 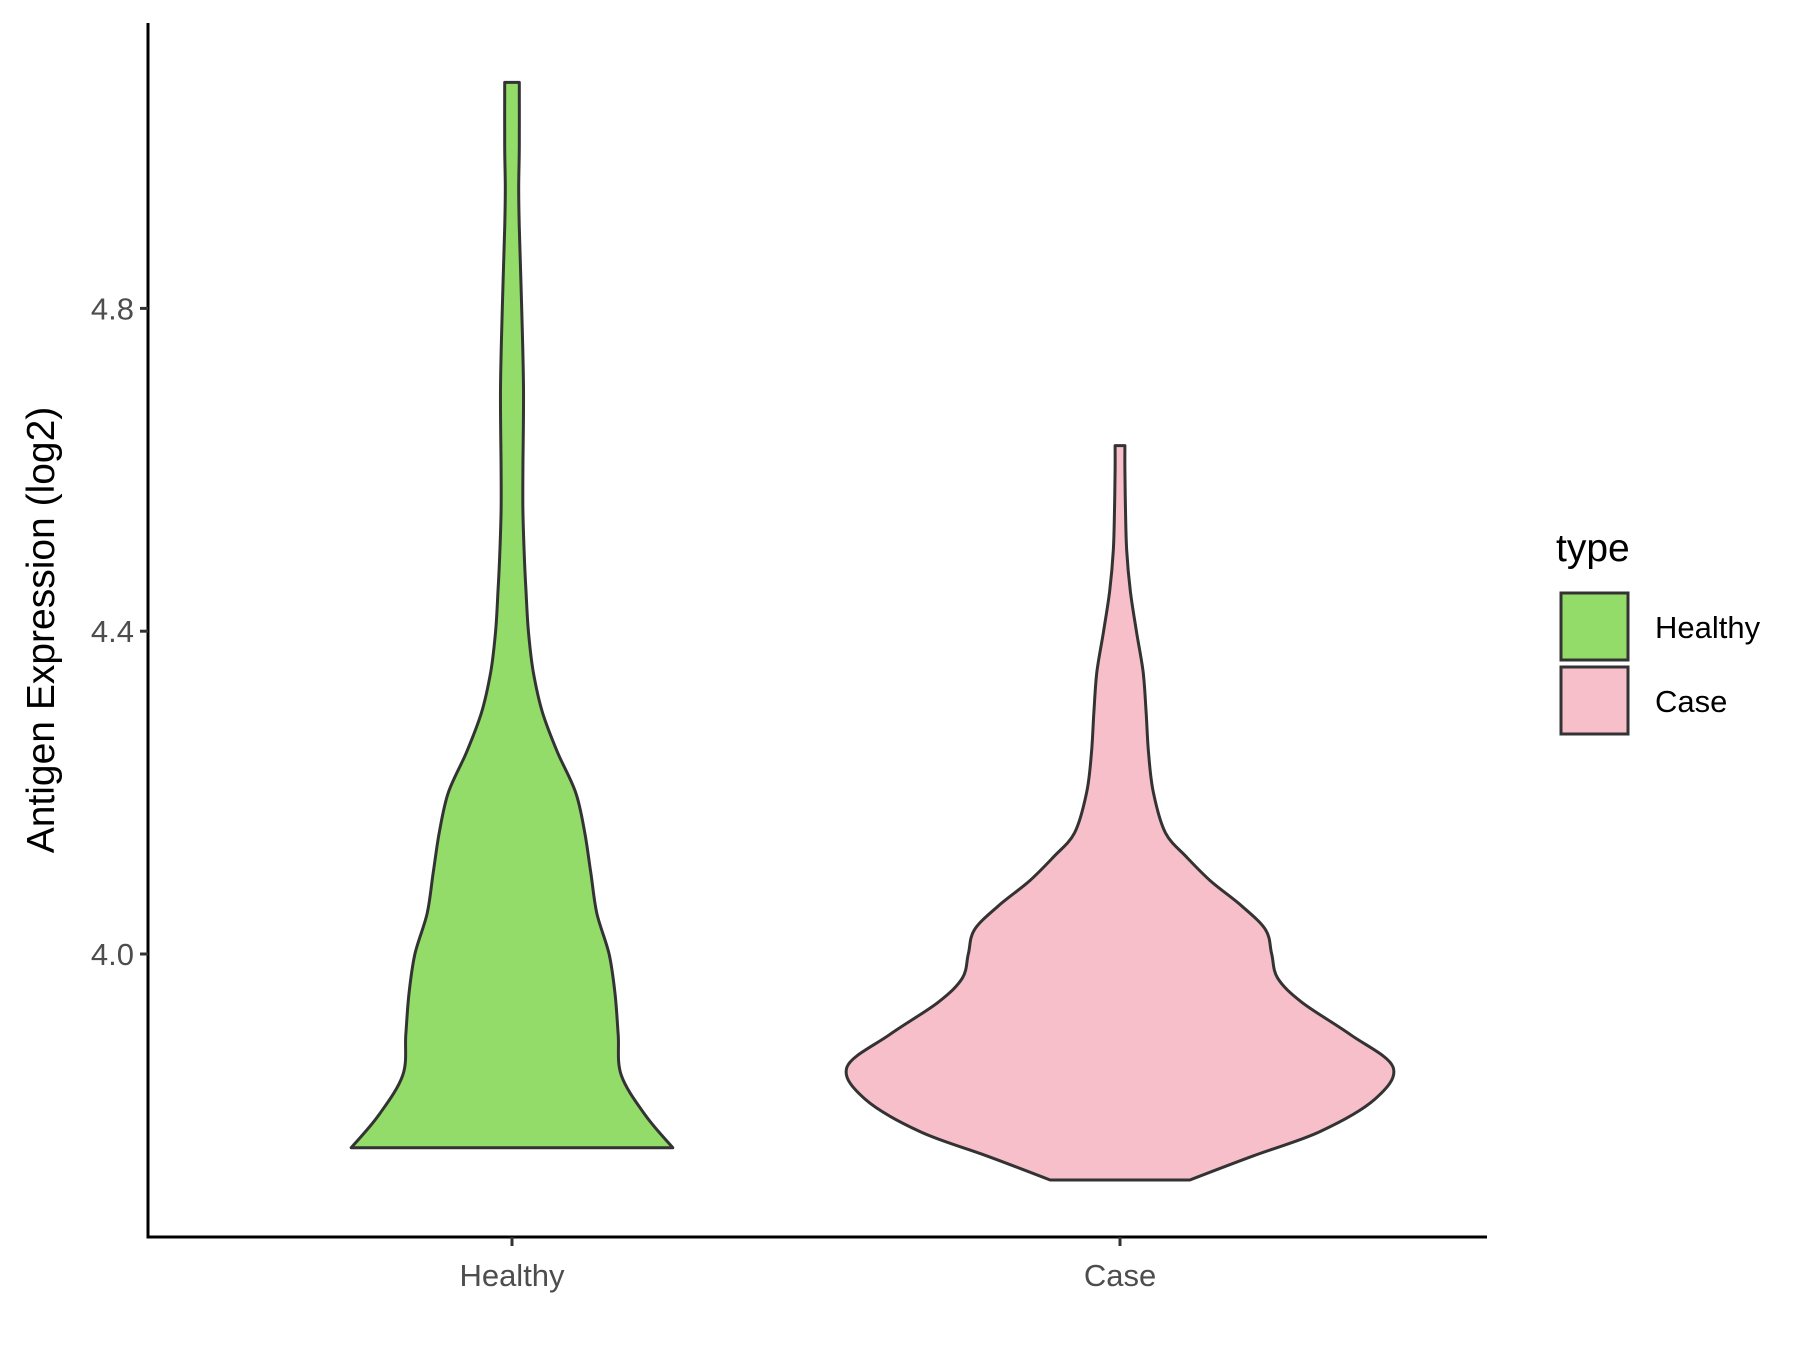 I want to click on x-ticks: Healthy Case, so click(x=807, y=1265).